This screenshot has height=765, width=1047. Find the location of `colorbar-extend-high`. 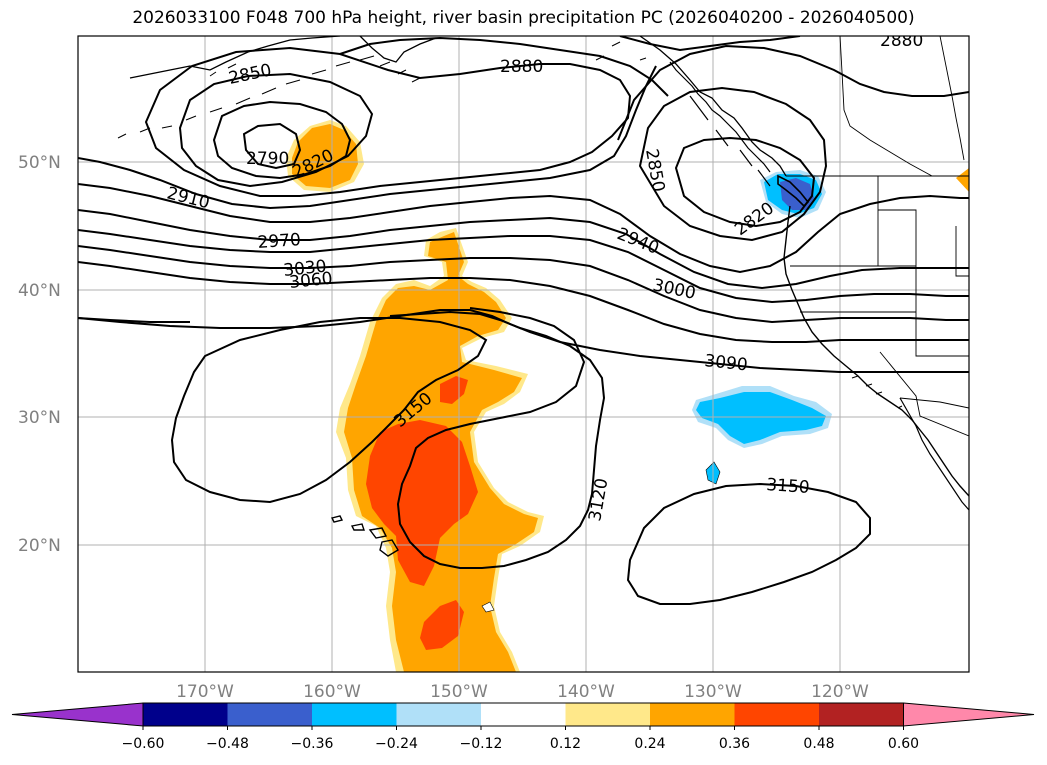

colorbar-extend-high is located at coordinates (969, 714).